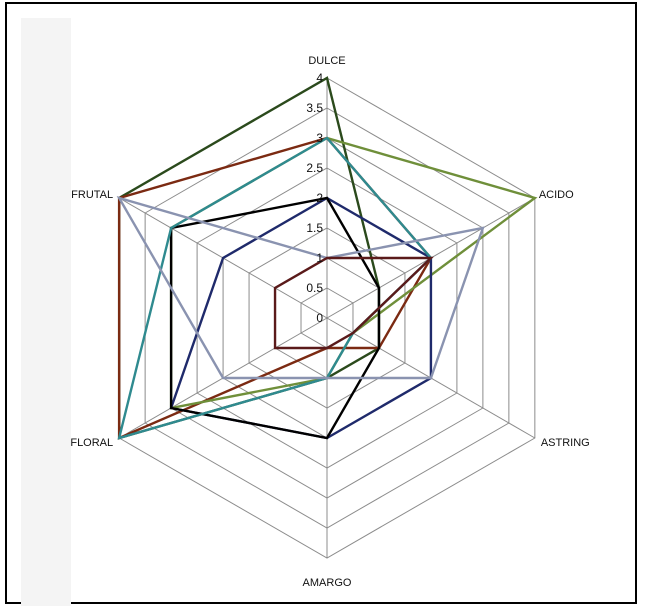 The height and width of the screenshot is (610, 646). I want to click on tick-label: 1.5, so click(314, 228).